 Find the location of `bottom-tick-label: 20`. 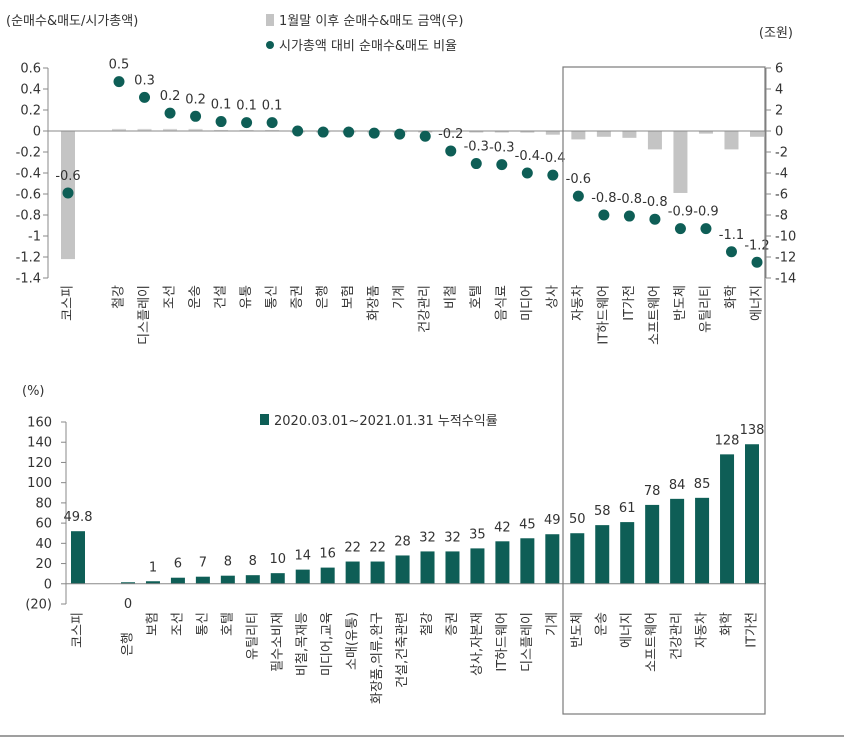

bottom-tick-label: 20 is located at coordinates (43, 564).